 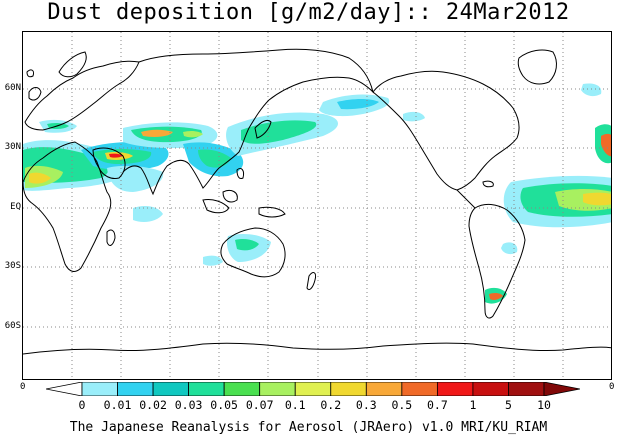 What do you see at coordinates (308, 12) in the screenshot?
I see `map-title: Dust deposition [g/m2/day]:: 24Mar2012` at bounding box center [308, 12].